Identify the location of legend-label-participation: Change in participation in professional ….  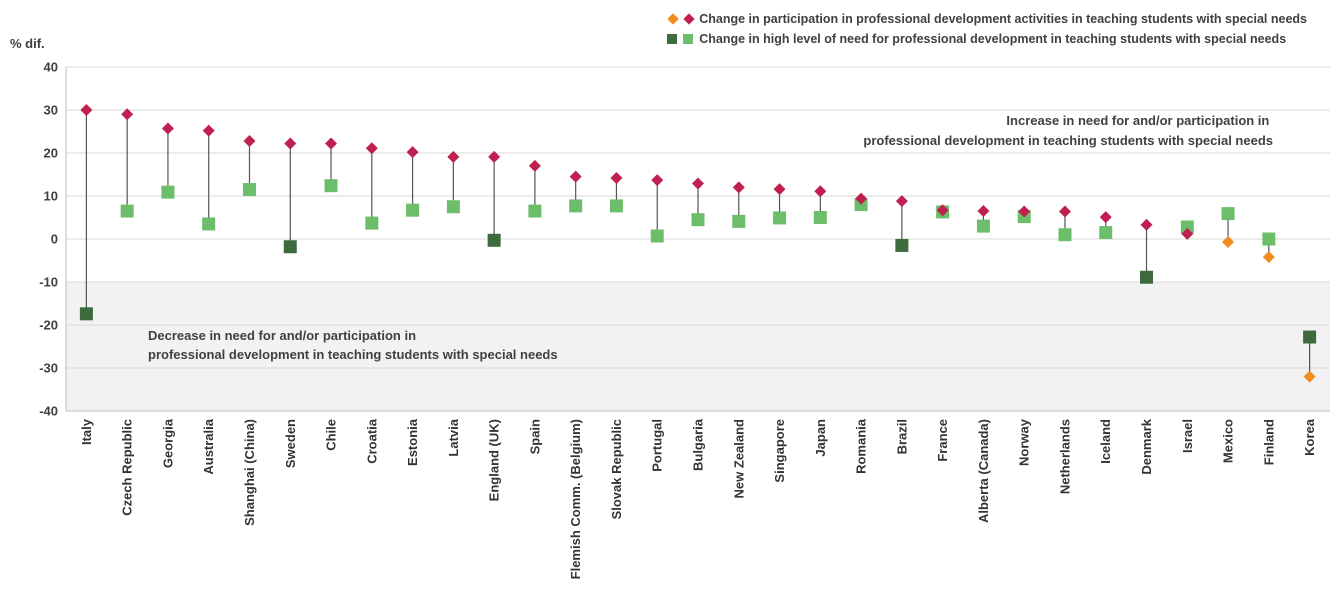
(1003, 19).